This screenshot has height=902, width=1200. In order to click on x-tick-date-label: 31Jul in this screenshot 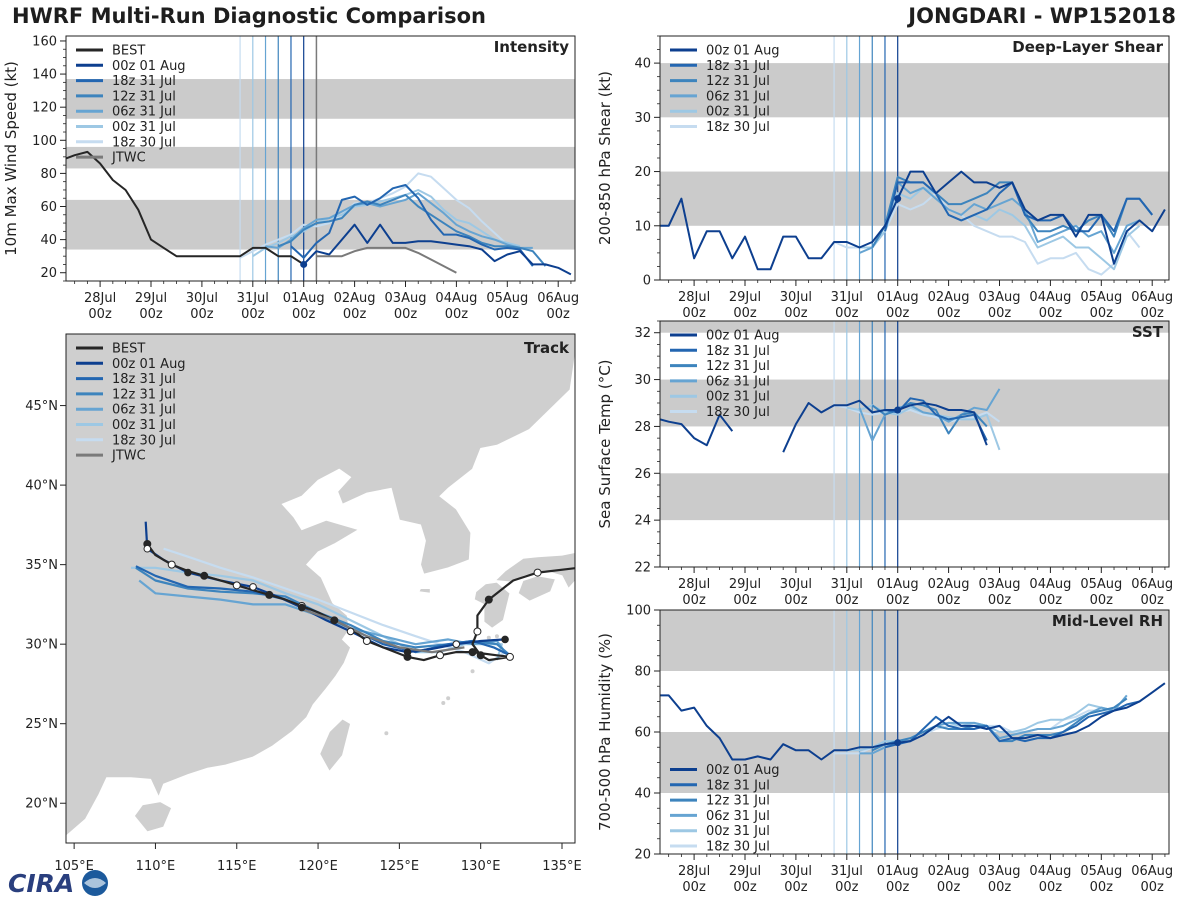, I will do `click(253, 298)`.